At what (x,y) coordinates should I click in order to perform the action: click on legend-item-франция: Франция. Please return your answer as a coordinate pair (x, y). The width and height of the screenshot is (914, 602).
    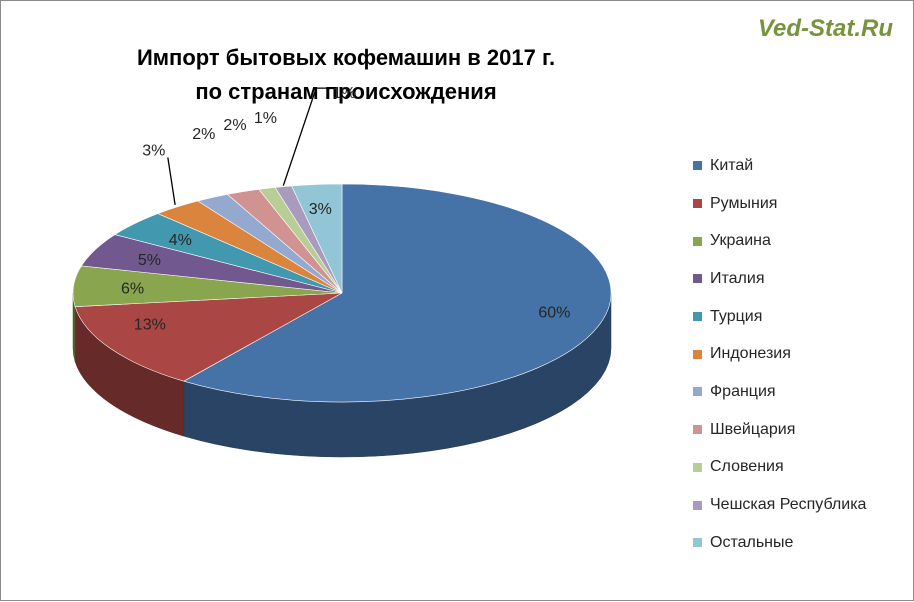
    Looking at the image, I should click on (779, 392).